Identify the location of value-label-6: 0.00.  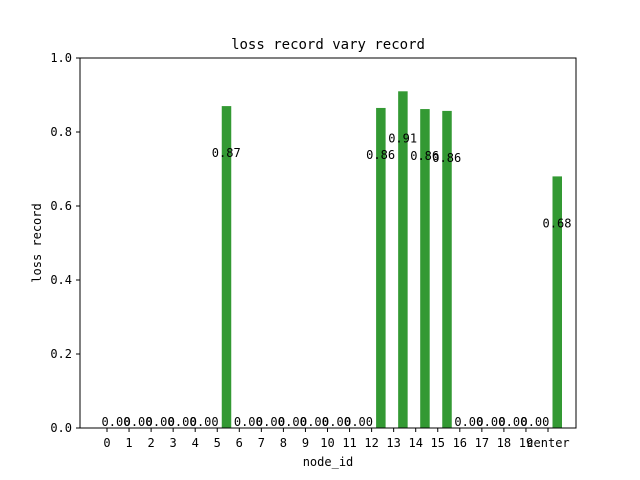
(248, 422).